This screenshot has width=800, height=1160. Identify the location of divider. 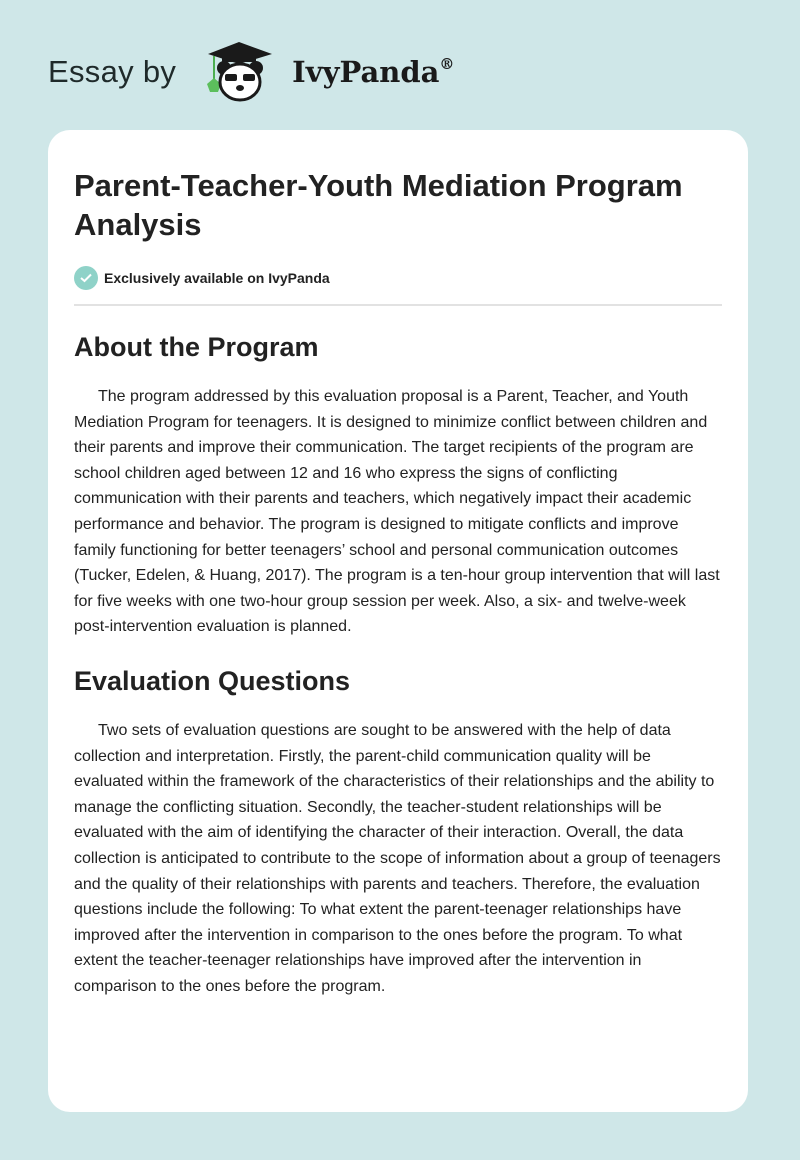
(398, 305).